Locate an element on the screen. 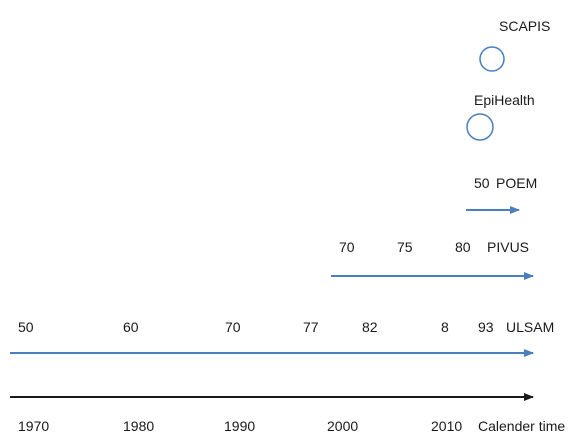  year-2010: 2010 is located at coordinates (446, 426).